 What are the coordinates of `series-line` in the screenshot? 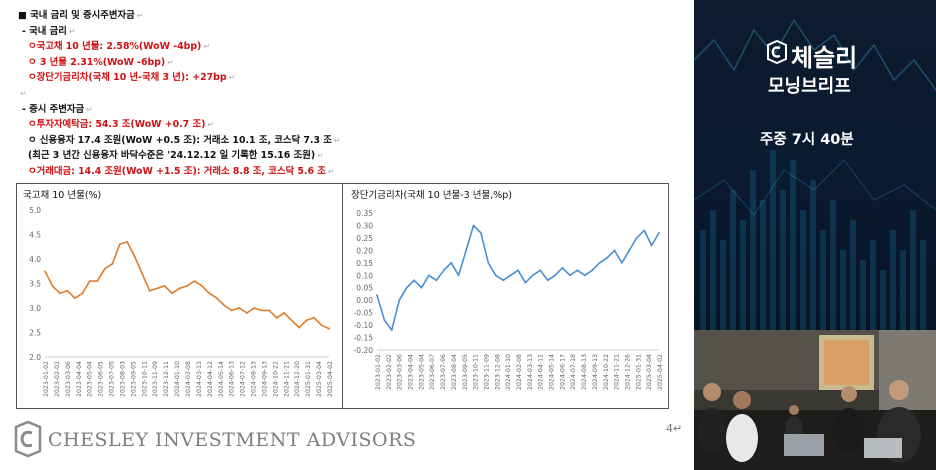 It's located at (518, 277).